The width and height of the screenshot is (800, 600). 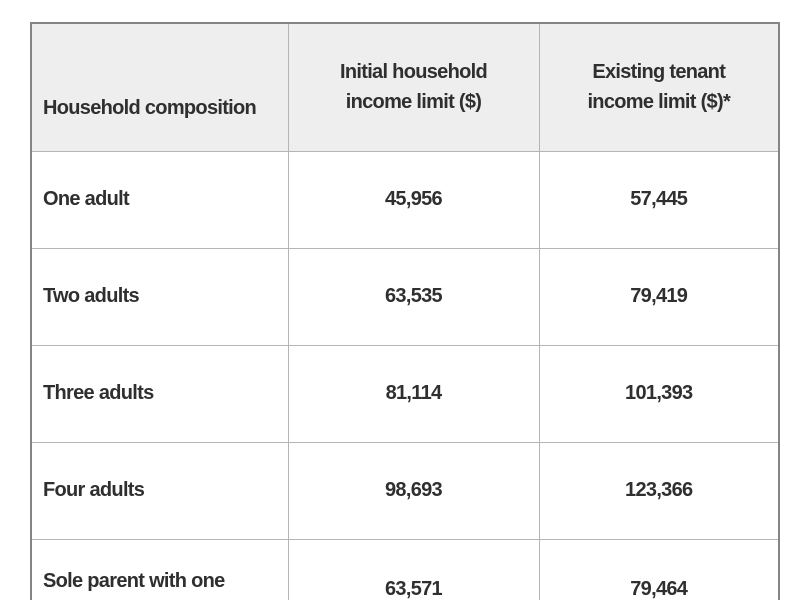 What do you see at coordinates (159, 87) in the screenshot?
I see `header-cell-household-composition: Household composition` at bounding box center [159, 87].